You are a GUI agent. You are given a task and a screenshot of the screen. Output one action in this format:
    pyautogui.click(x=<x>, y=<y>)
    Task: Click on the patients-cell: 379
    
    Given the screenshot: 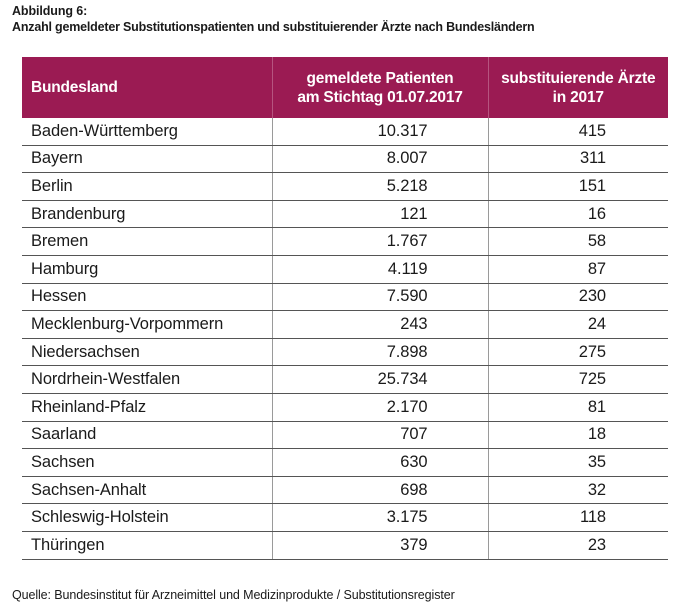 What is the action you would take?
    pyautogui.click(x=380, y=545)
    